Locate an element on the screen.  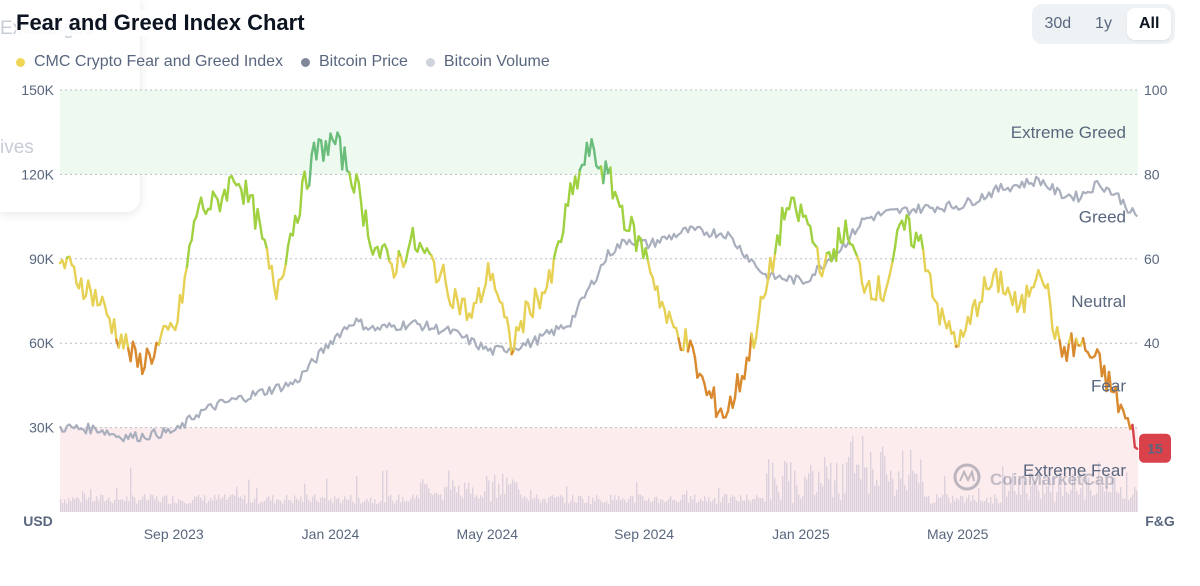
right-axis-unit: F&G is located at coordinates (1160, 521).